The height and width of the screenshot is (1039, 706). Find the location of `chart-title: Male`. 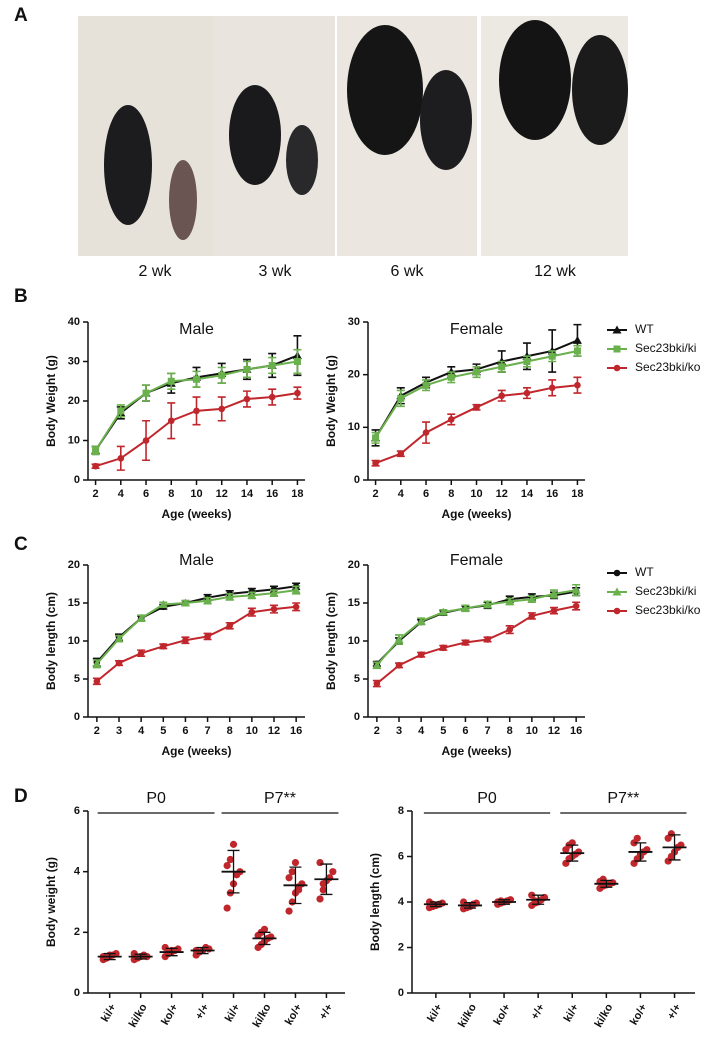

chart-title: Male is located at coordinates (196, 329).